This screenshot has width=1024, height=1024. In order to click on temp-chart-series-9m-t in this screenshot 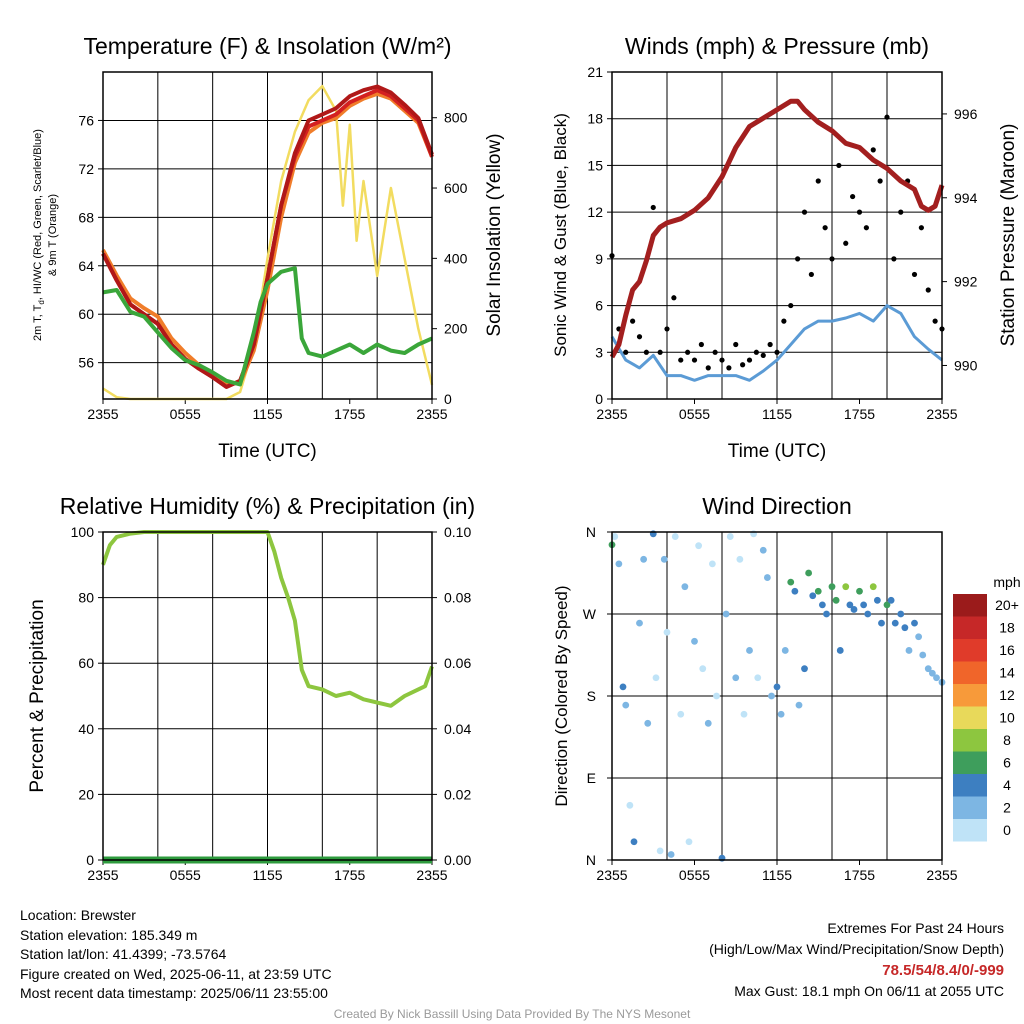, I will do `click(267, 238)`.